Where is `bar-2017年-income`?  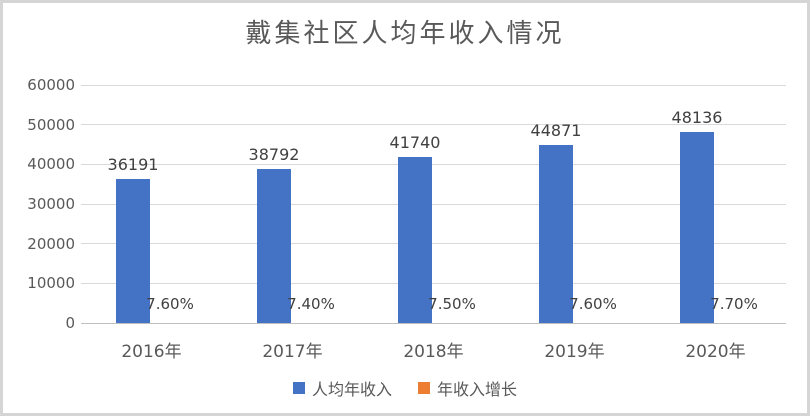
bar-2017年-income is located at coordinates (274, 246).